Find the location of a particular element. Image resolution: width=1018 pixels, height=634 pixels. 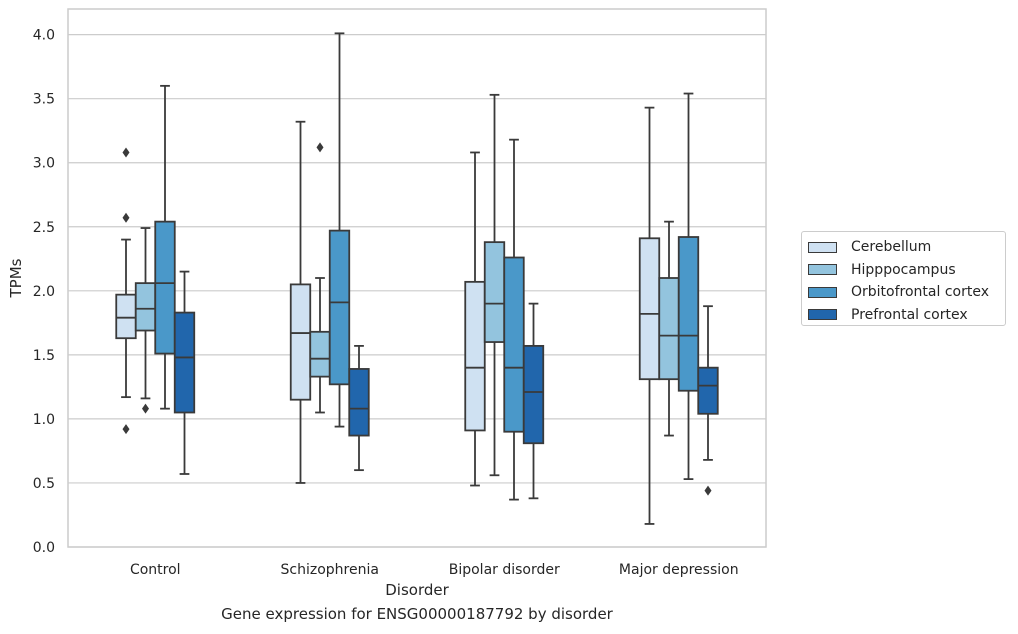

y-tick-label: 3.0 is located at coordinates (44, 164).